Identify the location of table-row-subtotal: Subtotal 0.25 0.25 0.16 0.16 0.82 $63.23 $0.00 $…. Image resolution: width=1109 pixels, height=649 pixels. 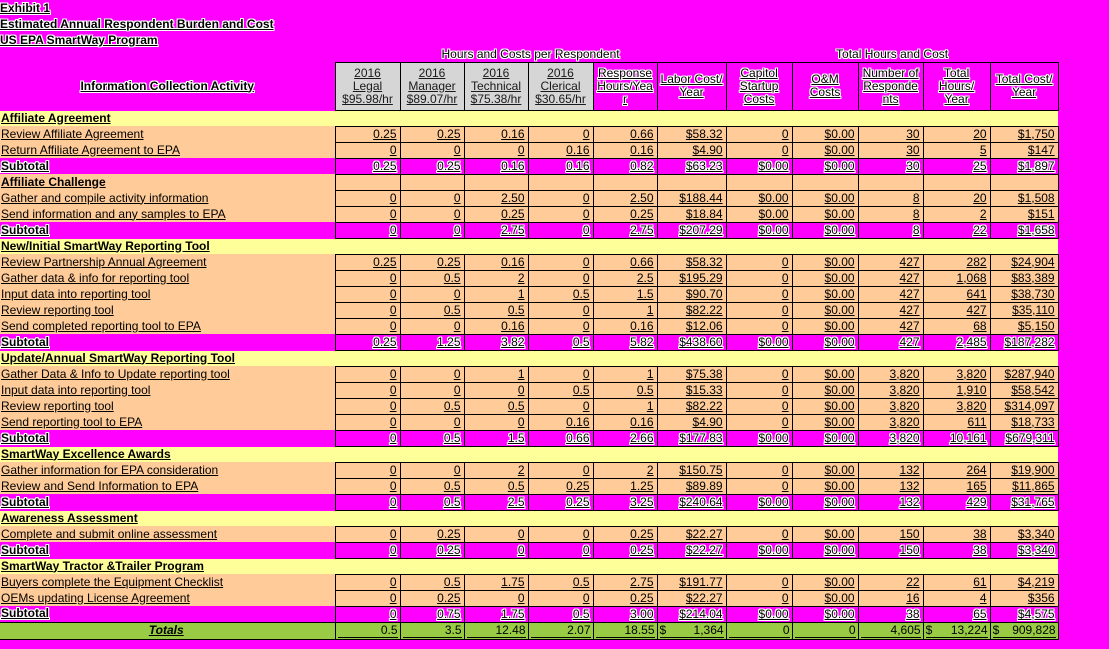
(529, 166).